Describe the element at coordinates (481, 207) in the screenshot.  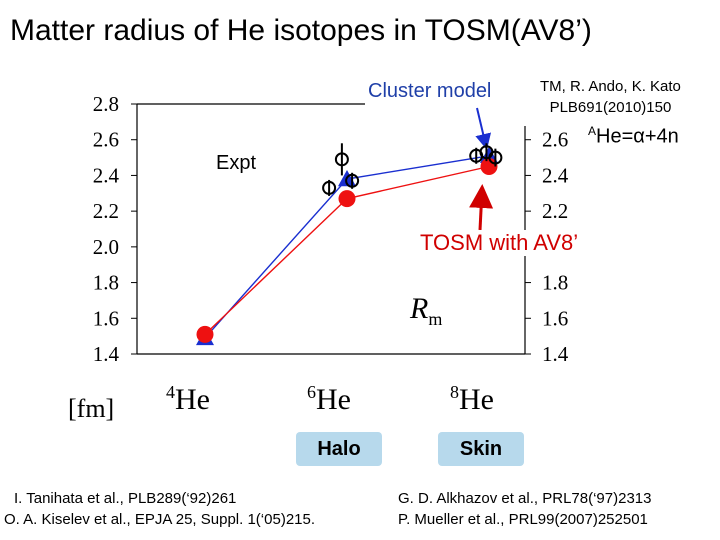
I see `tosm-arrow` at that location.